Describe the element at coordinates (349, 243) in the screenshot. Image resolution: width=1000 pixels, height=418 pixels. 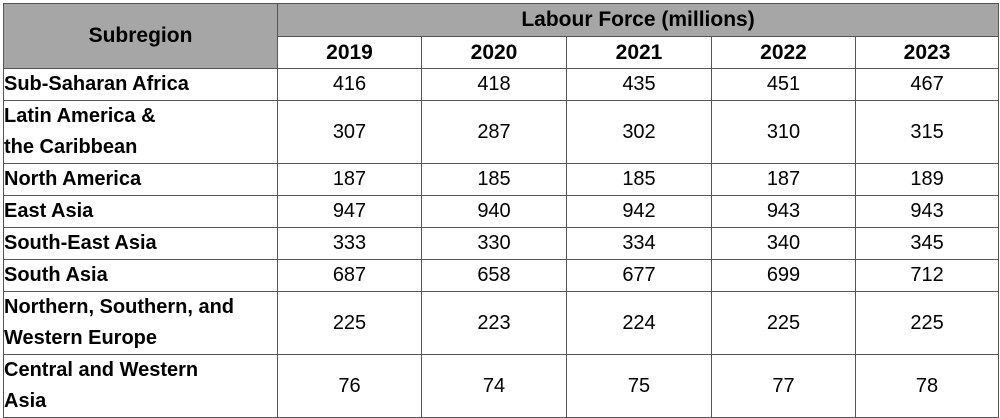
I see `value-cell: 333` at that location.